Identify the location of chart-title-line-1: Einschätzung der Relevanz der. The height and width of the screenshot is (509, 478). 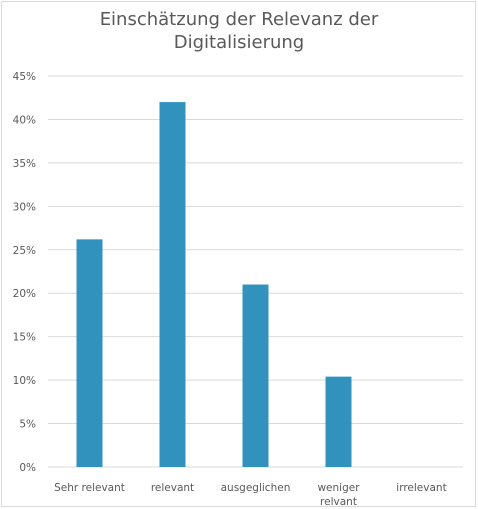
(239, 19).